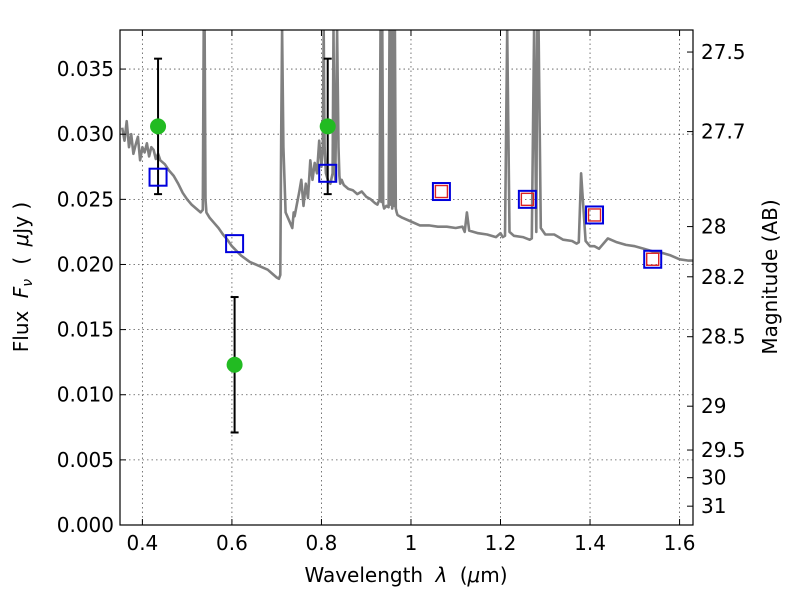 This screenshot has height=600, width=800. What do you see at coordinates (723, 132) in the screenshot?
I see `y2-tick-label: 27.7` at bounding box center [723, 132].